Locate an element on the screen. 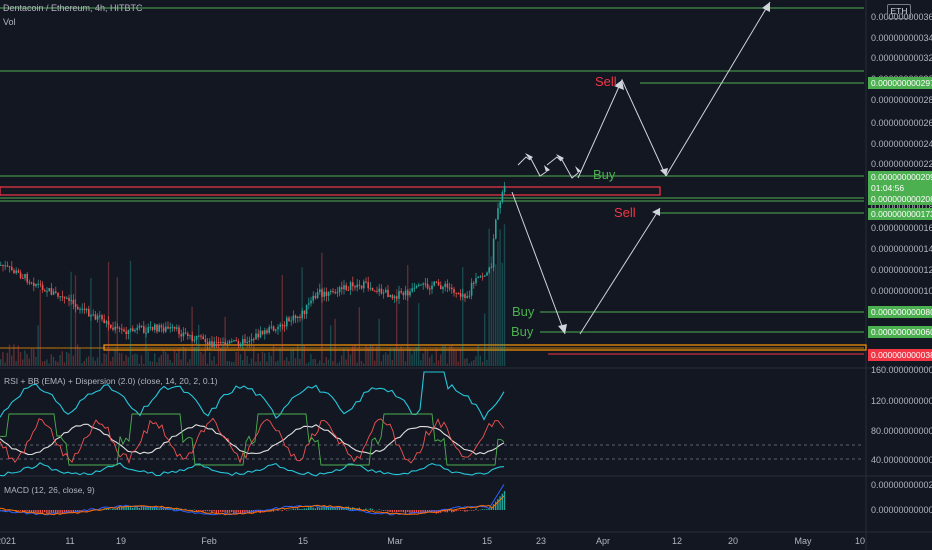 This screenshot has height=550, width=932. currency-badge: ETH is located at coordinates (899, 11).